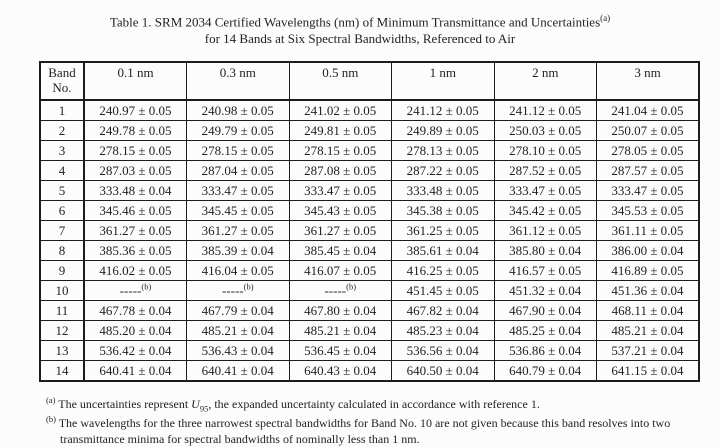  Describe the element at coordinates (545, 150) in the screenshot. I see `wavelength-cell: 278.10 ± 0.05` at that location.